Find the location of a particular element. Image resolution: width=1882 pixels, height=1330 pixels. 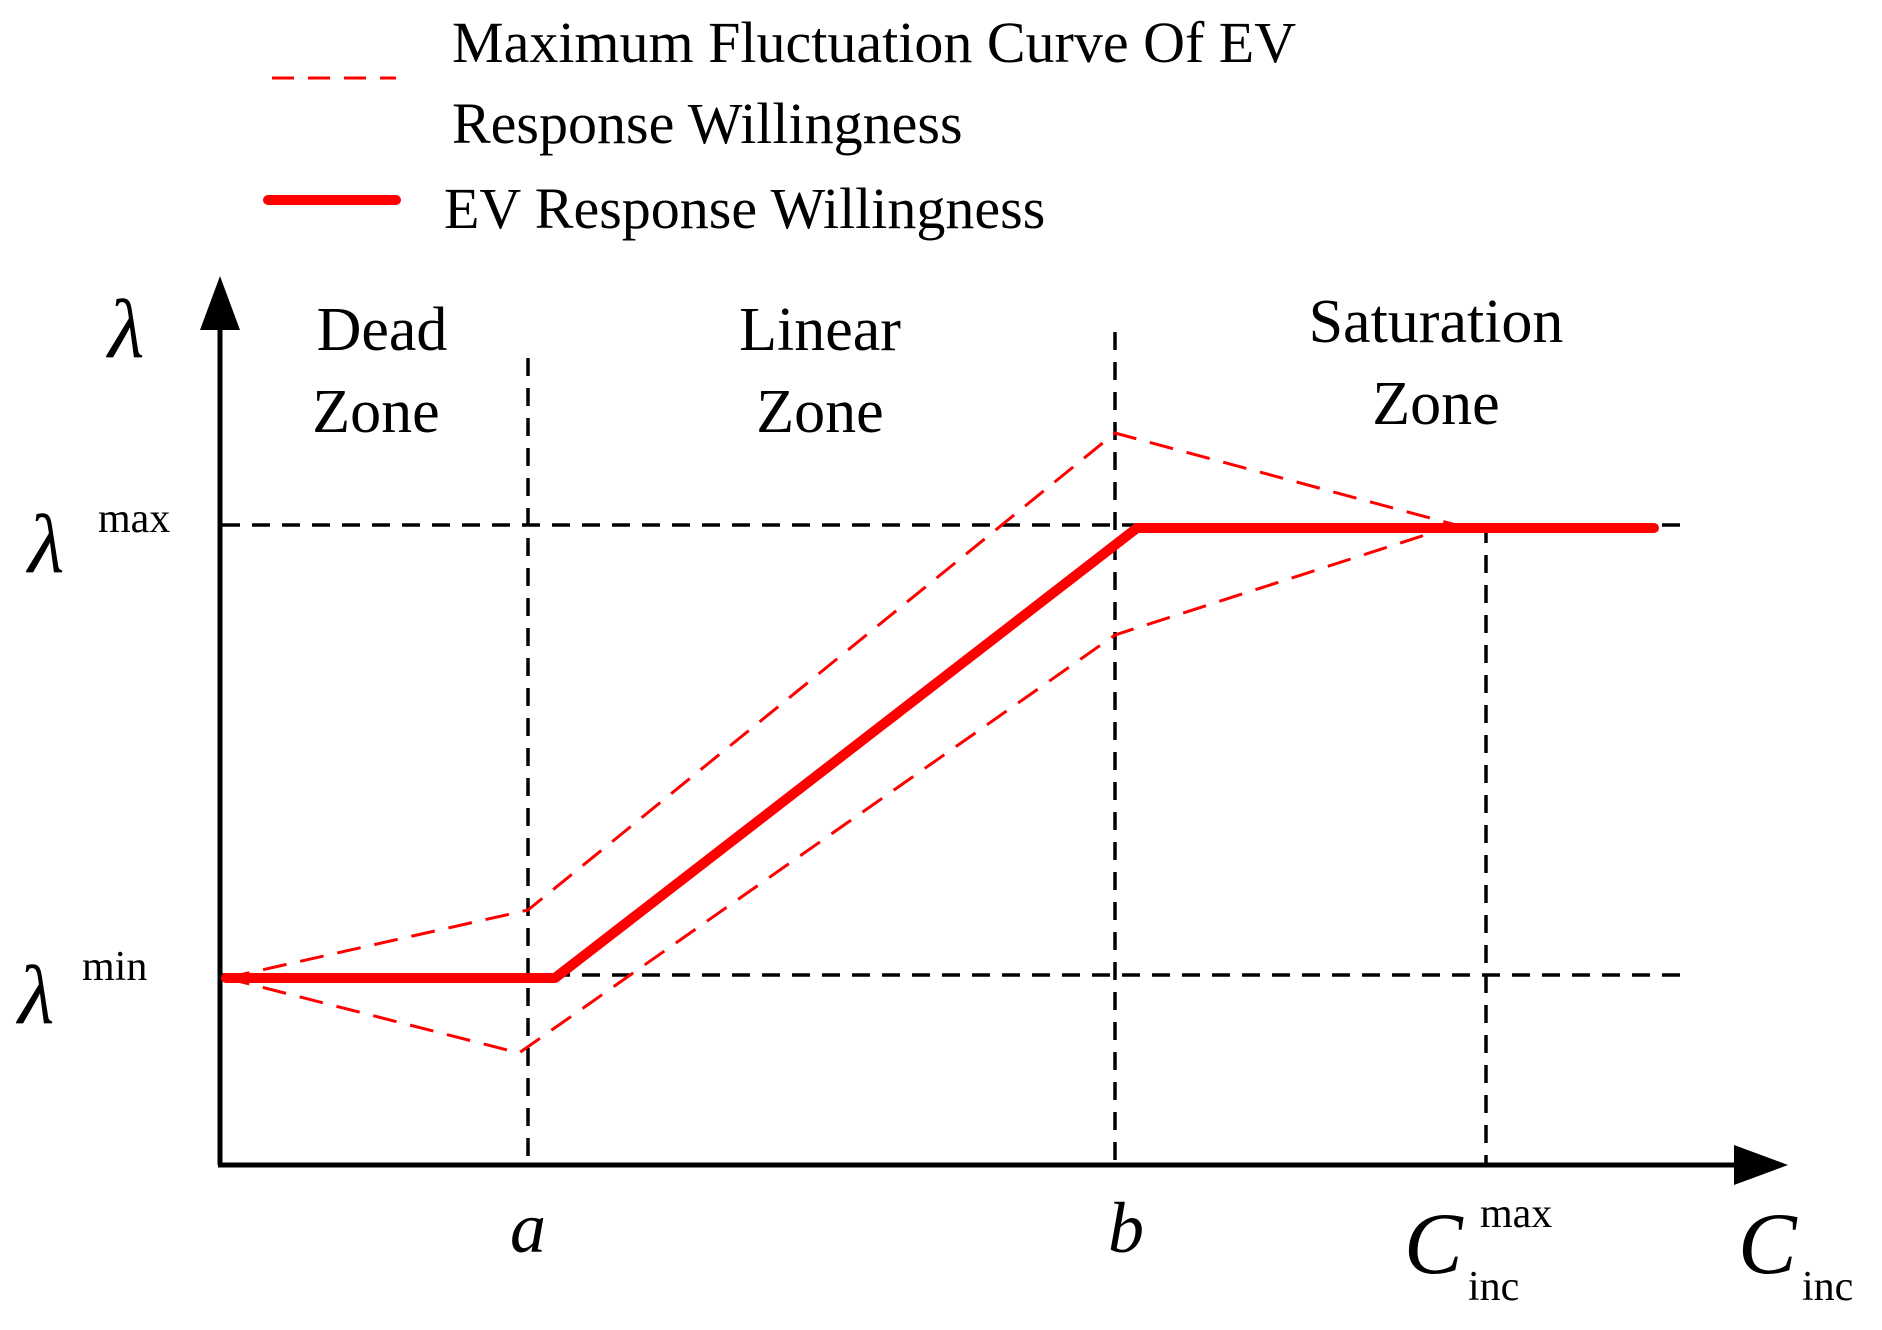

lambda-min-symbol: λ is located at coordinates (34, 995).